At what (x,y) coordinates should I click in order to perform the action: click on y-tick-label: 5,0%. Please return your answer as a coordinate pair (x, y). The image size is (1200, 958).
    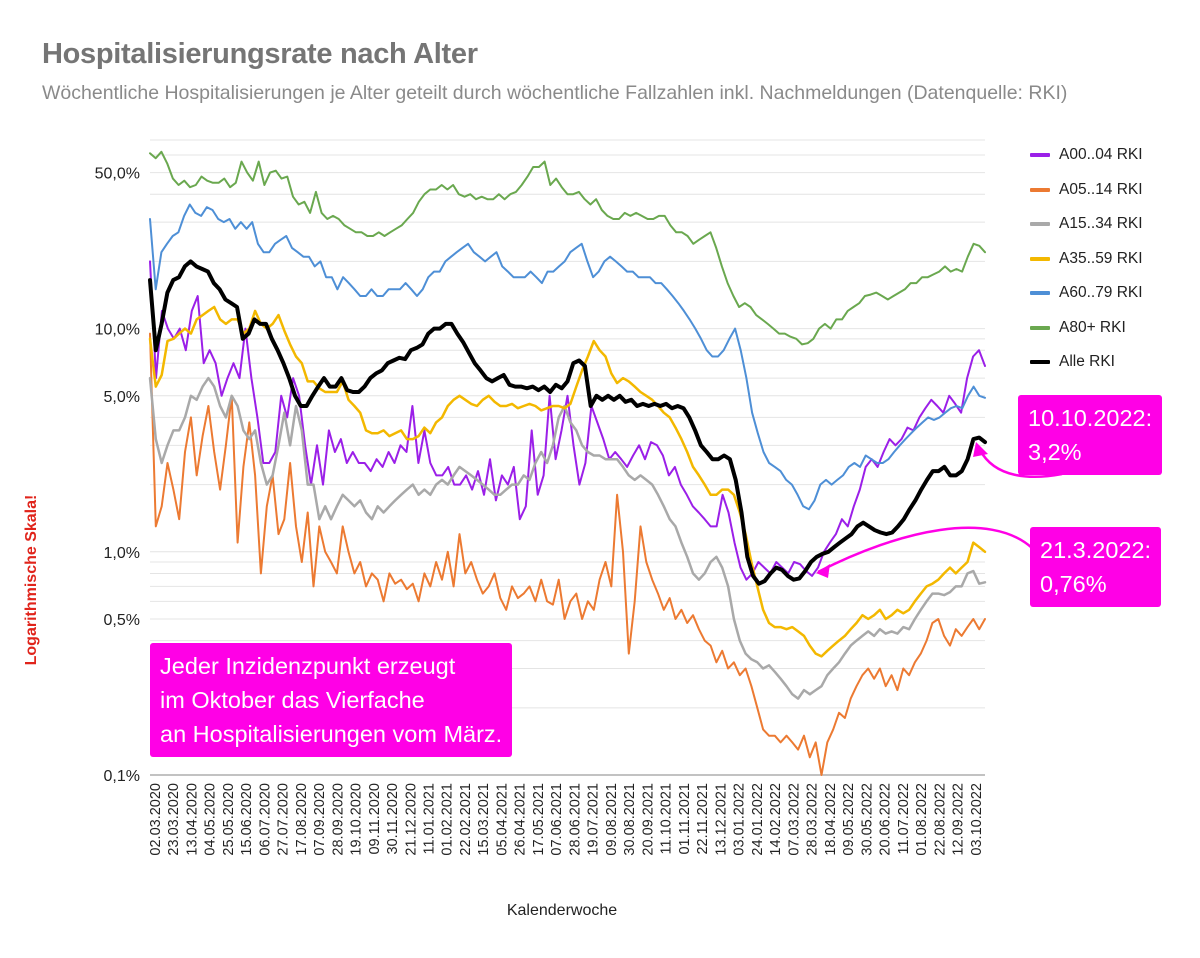
    Looking at the image, I should click on (122, 397).